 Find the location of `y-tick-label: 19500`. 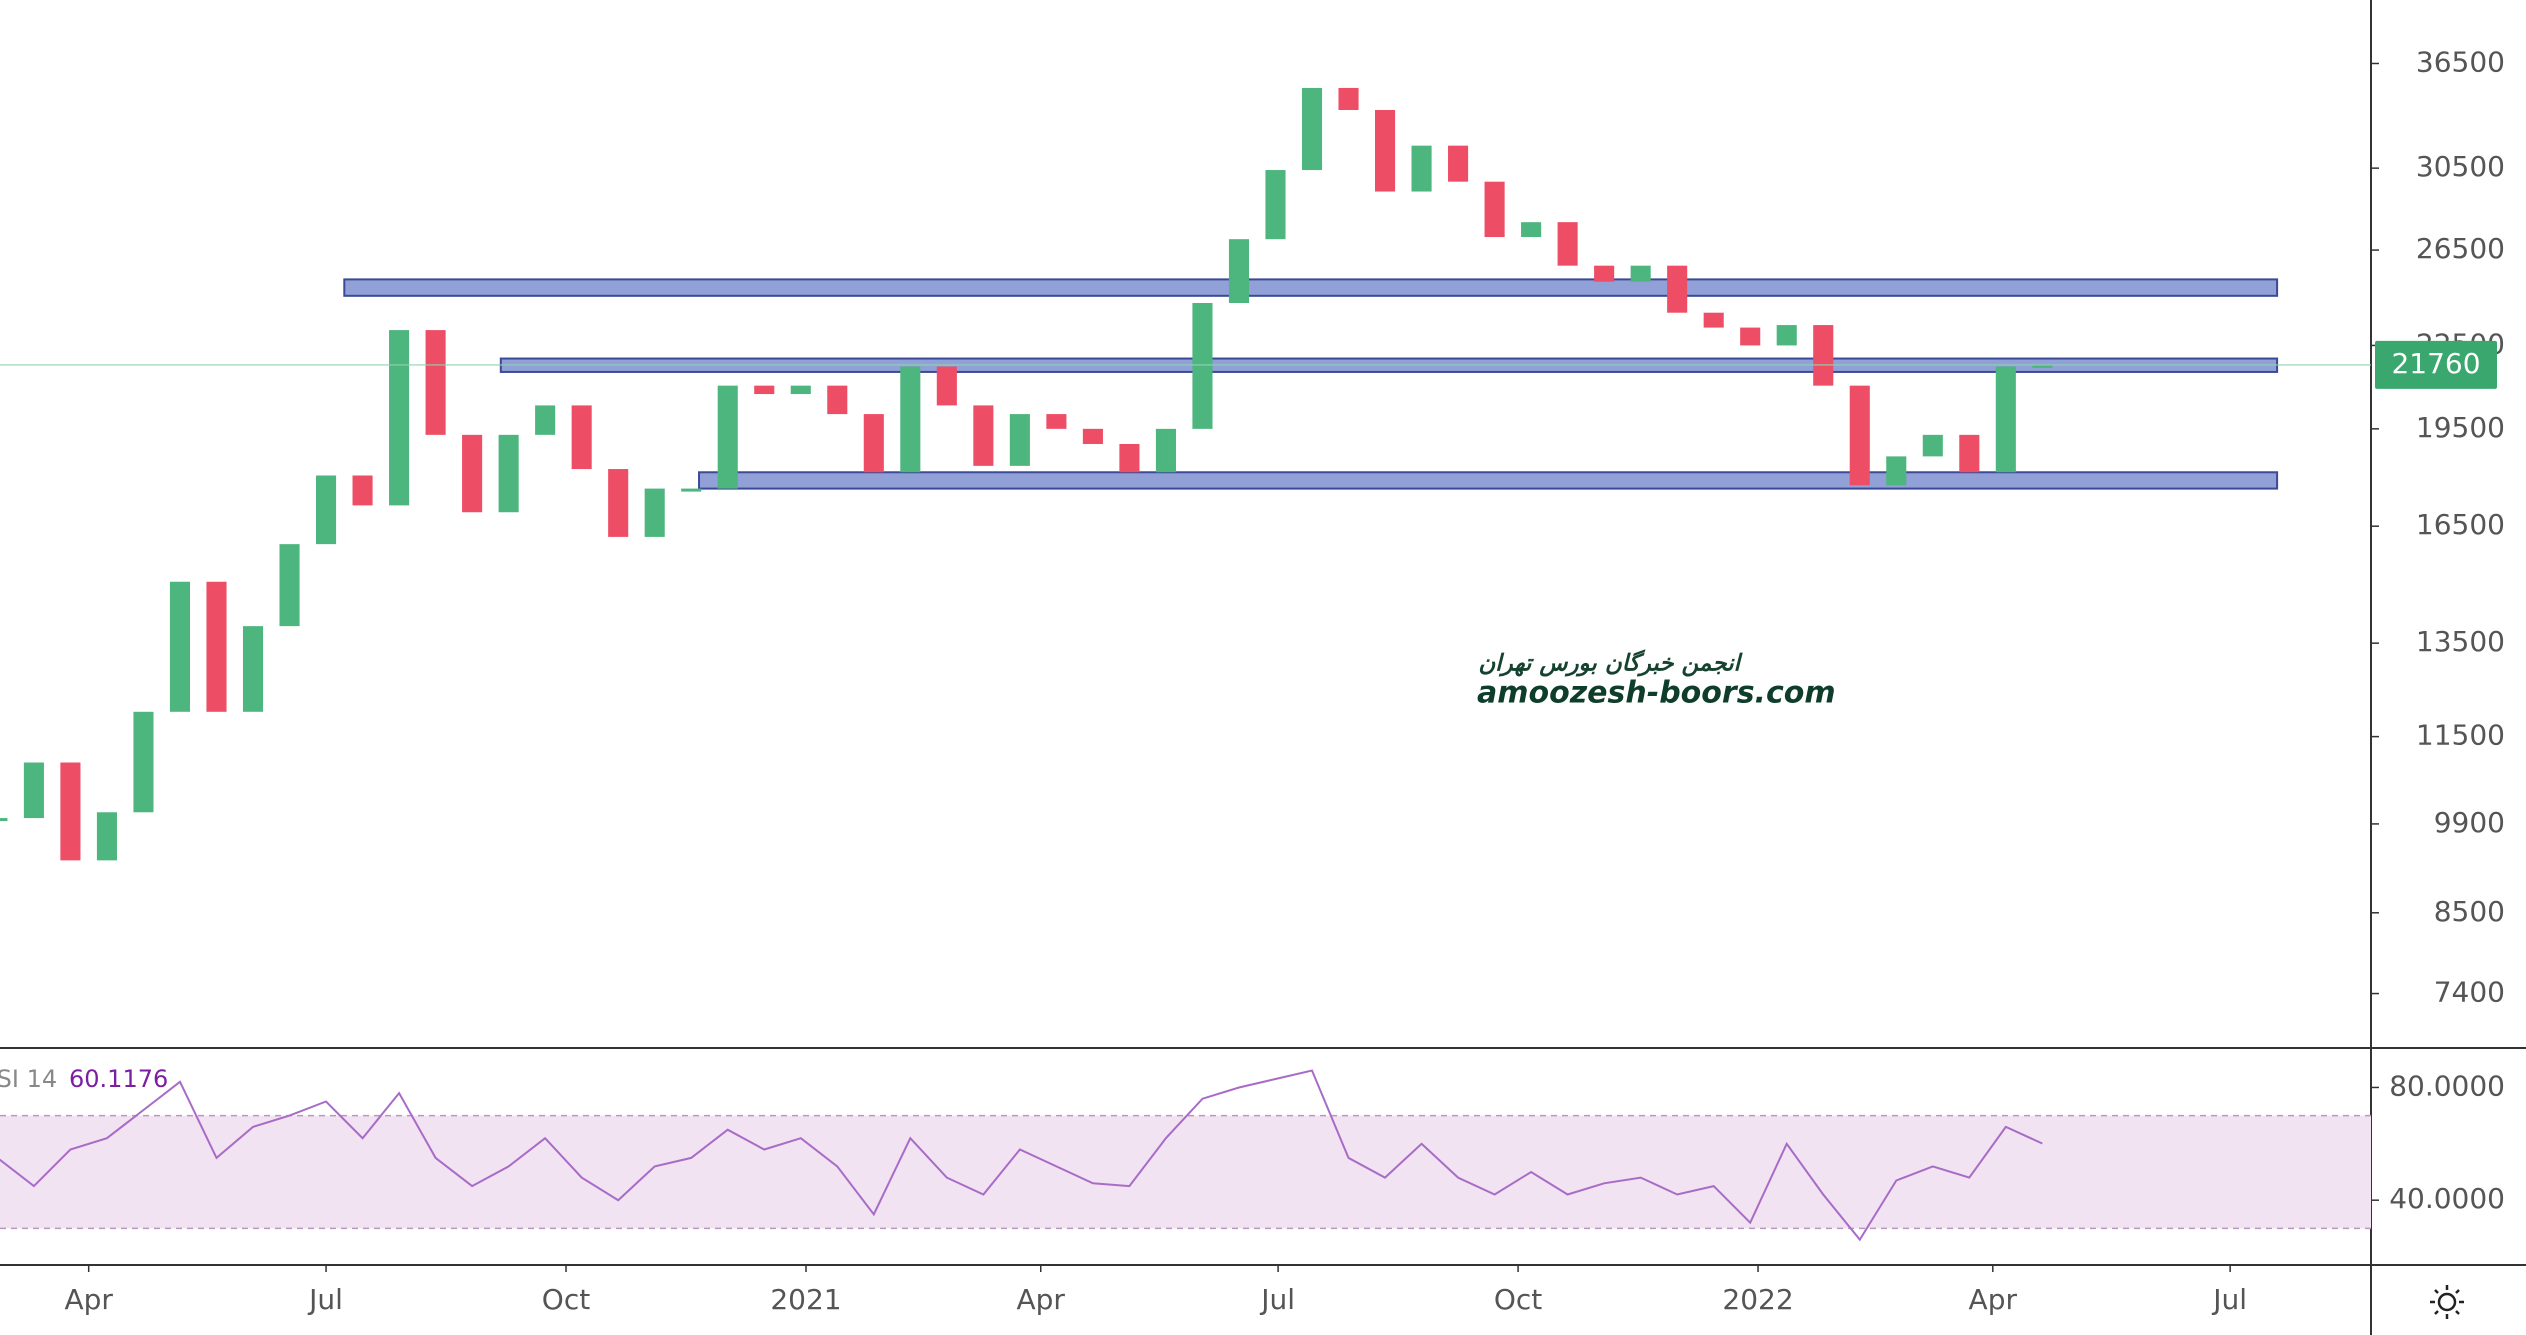

y-tick-label: 19500 is located at coordinates (2460, 427).